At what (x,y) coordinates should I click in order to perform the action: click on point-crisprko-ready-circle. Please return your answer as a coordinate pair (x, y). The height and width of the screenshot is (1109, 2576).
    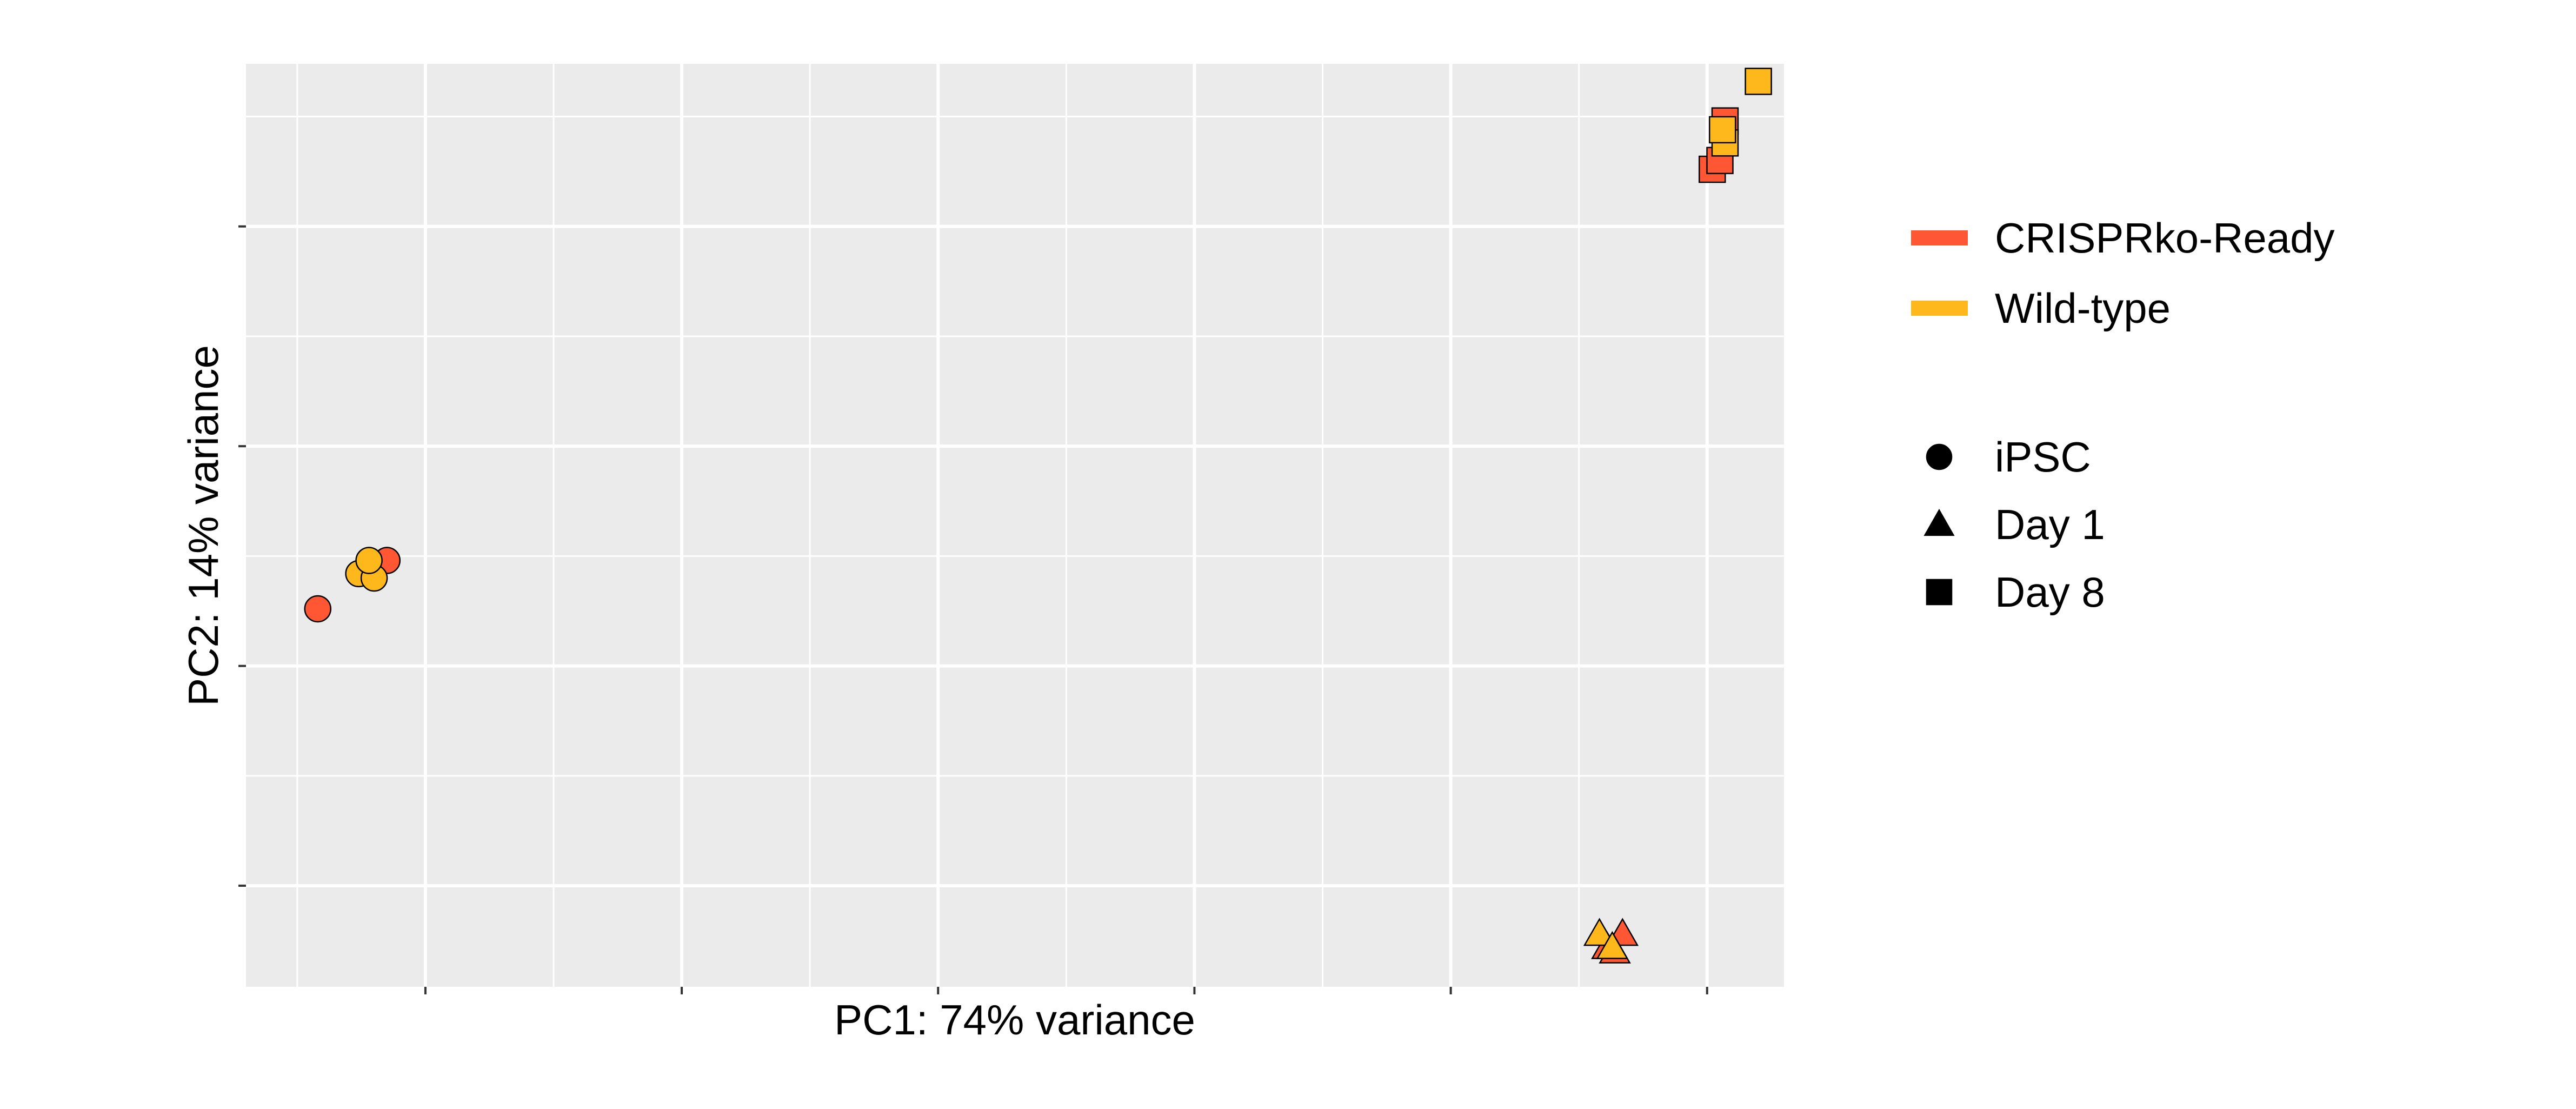
    Looking at the image, I should click on (318, 609).